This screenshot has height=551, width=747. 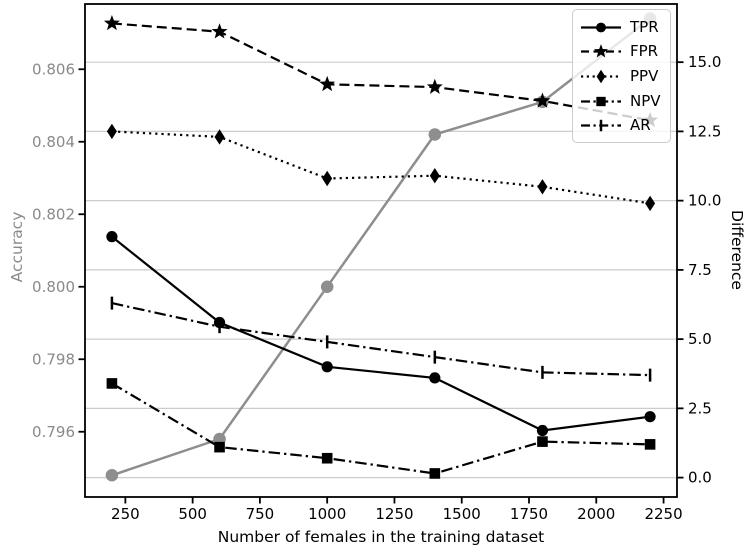 What do you see at coordinates (601, 27) in the screenshot?
I see `legend-sample-solid-circle` at bounding box center [601, 27].